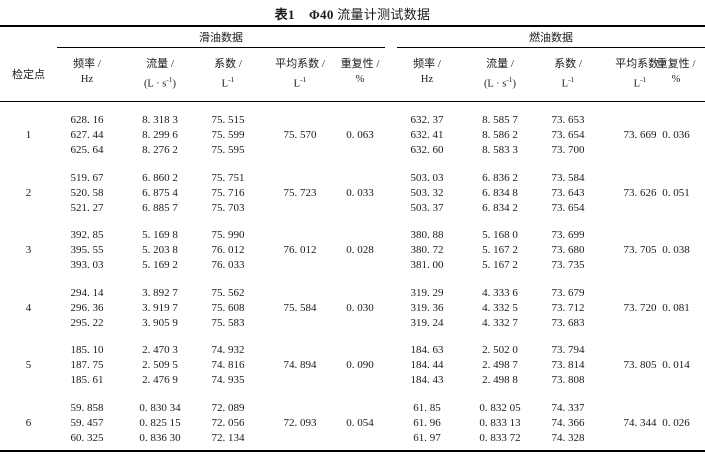  Describe the element at coordinates (228, 365) in the screenshot. I see `cell-coef-lubricating-oil: 74. 816` at that location.